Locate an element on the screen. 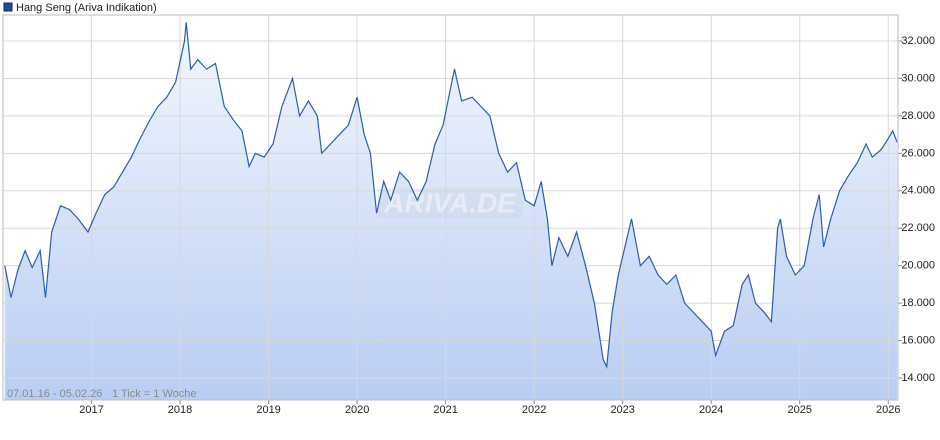 This screenshot has width=940, height=440. y-tick-label: 20.000 is located at coordinates (918, 266).